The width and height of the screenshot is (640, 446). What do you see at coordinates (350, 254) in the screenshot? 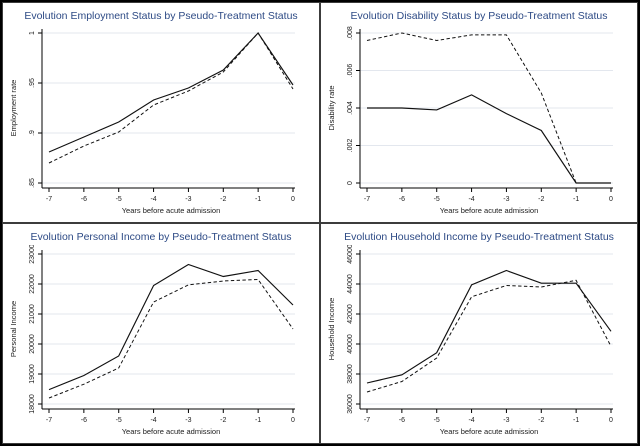
I see `y-tick-label: 46000` at bounding box center [350, 254].